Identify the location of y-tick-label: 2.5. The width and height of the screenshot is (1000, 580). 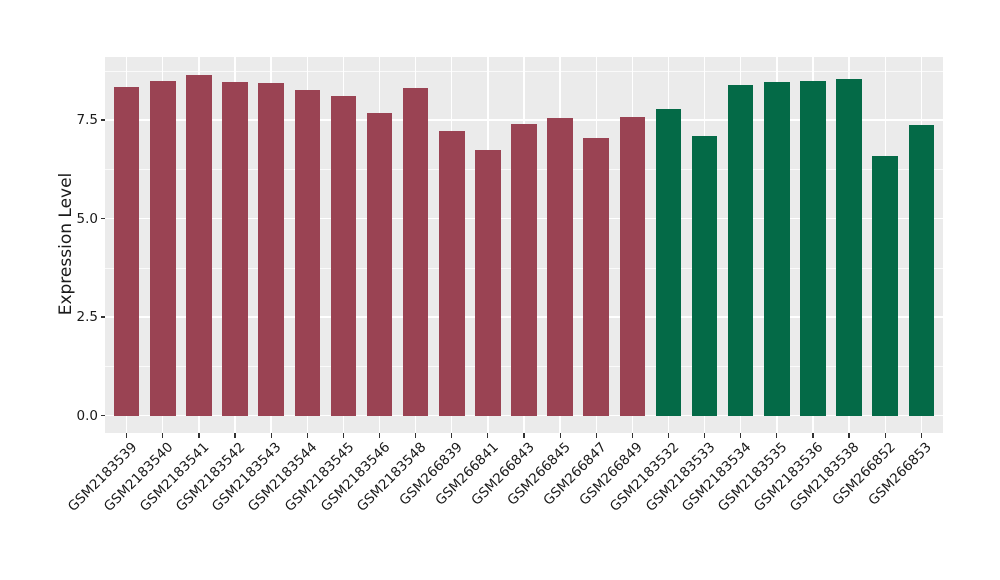
(87, 317).